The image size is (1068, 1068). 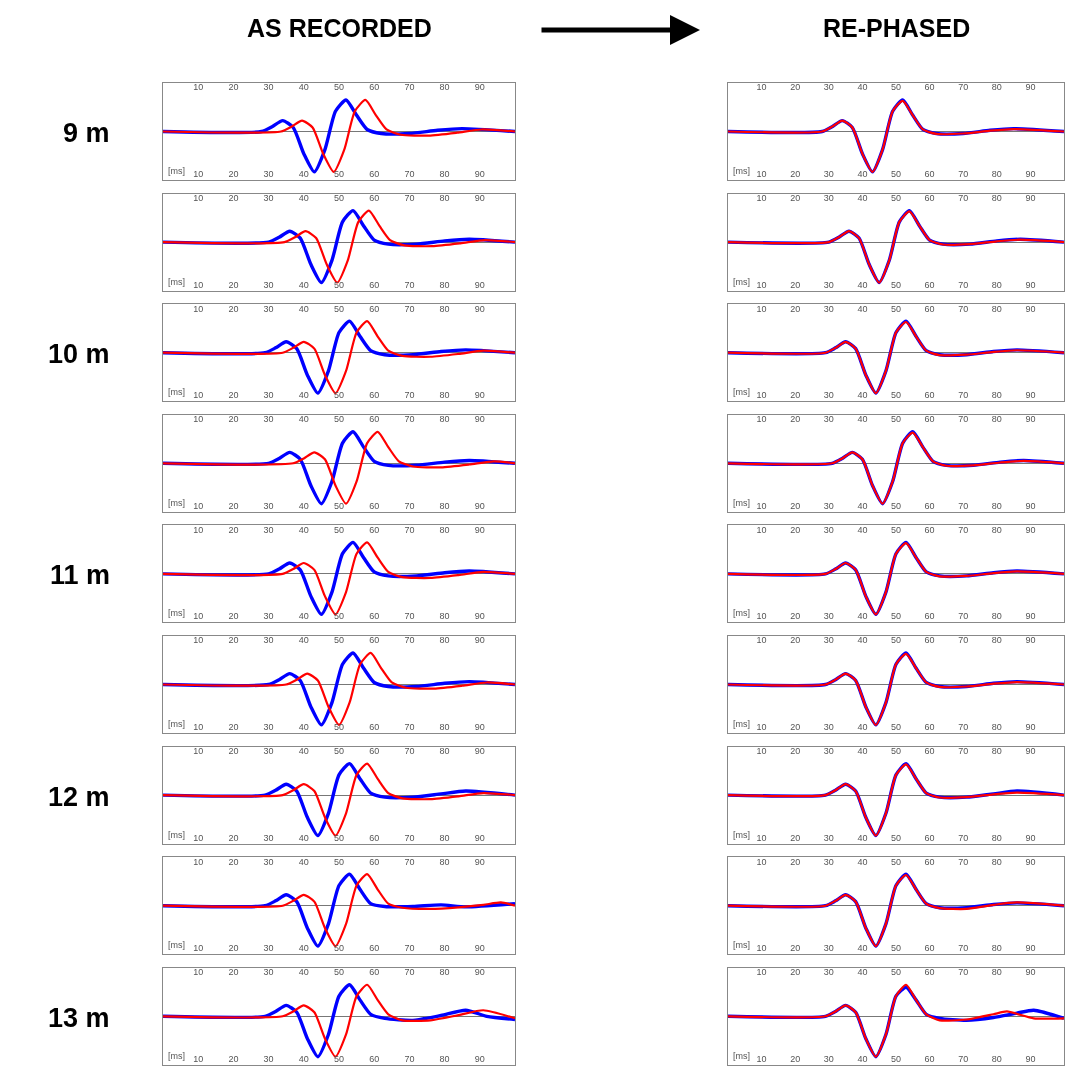 What do you see at coordinates (79, 354) in the screenshot?
I see `y-axis-title: 10 m` at bounding box center [79, 354].